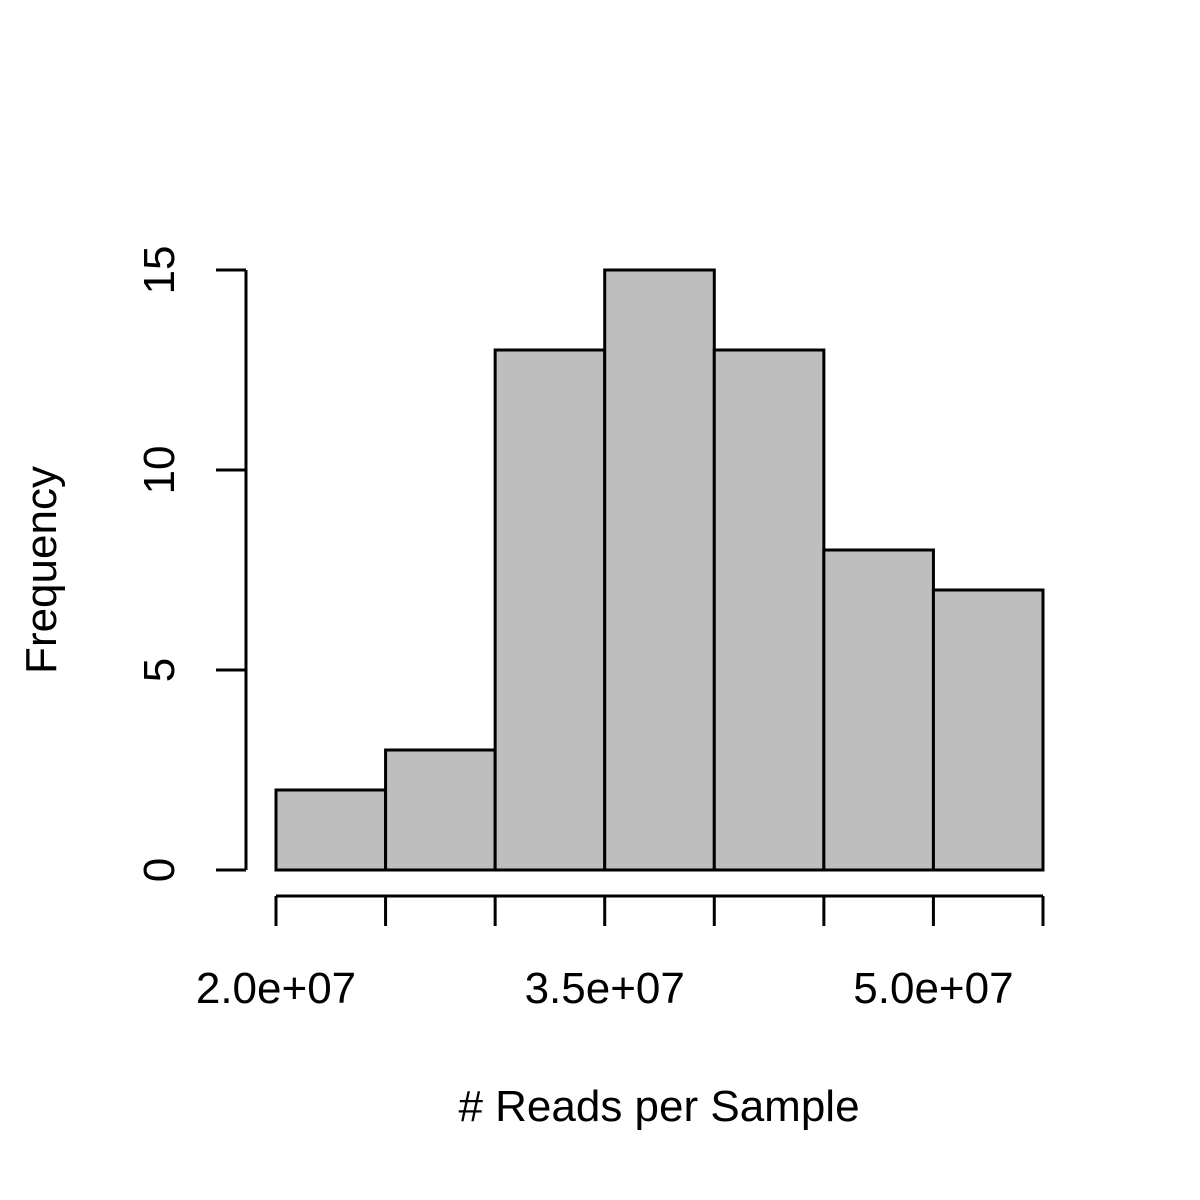  I want to click on x-axis: 2.0e+07 3.5e+07 5.0e+07, so click(620, 953).